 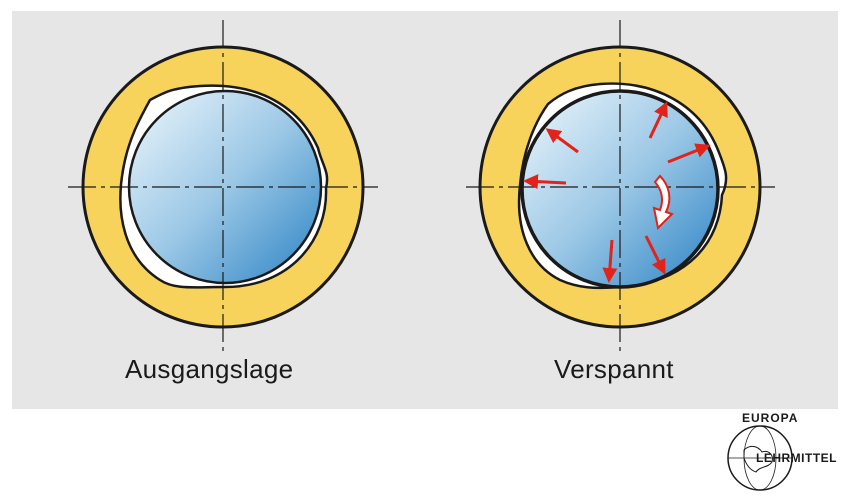 What do you see at coordinates (545, 182) in the screenshot?
I see `force-arrow-left` at bounding box center [545, 182].